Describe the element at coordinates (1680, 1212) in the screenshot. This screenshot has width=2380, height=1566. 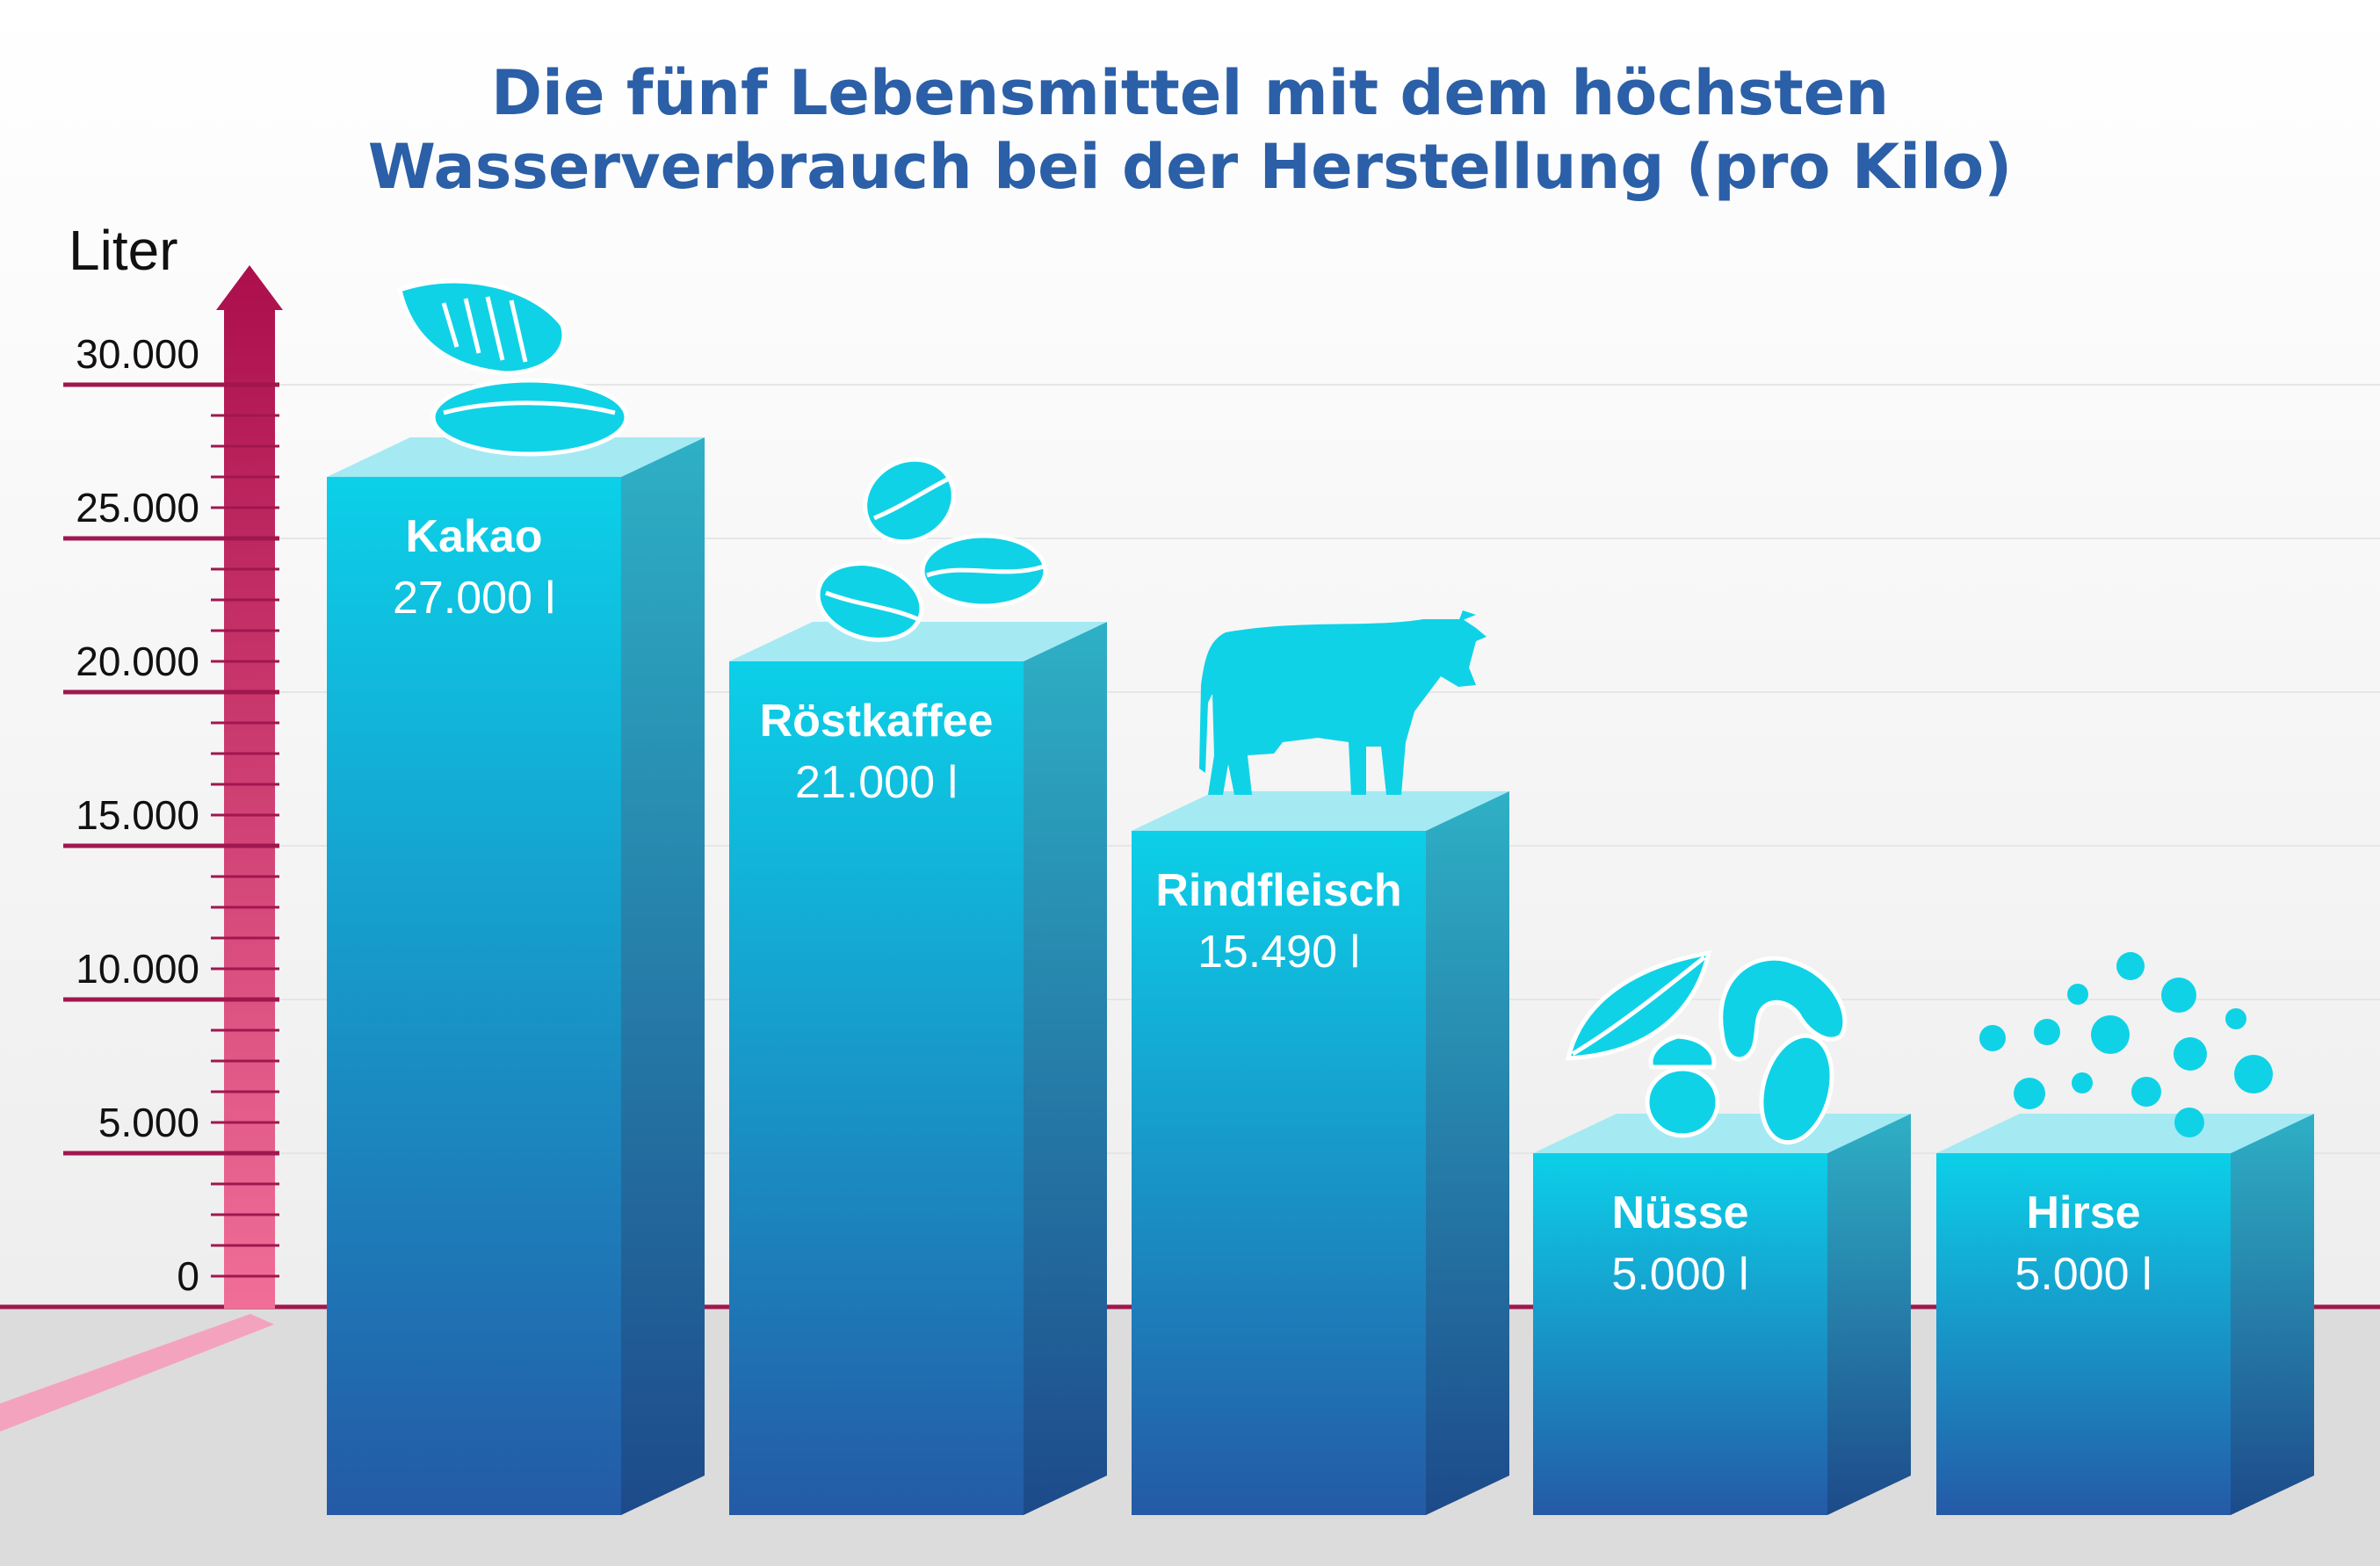
I see `bar-category-label: Nüsse` at that location.